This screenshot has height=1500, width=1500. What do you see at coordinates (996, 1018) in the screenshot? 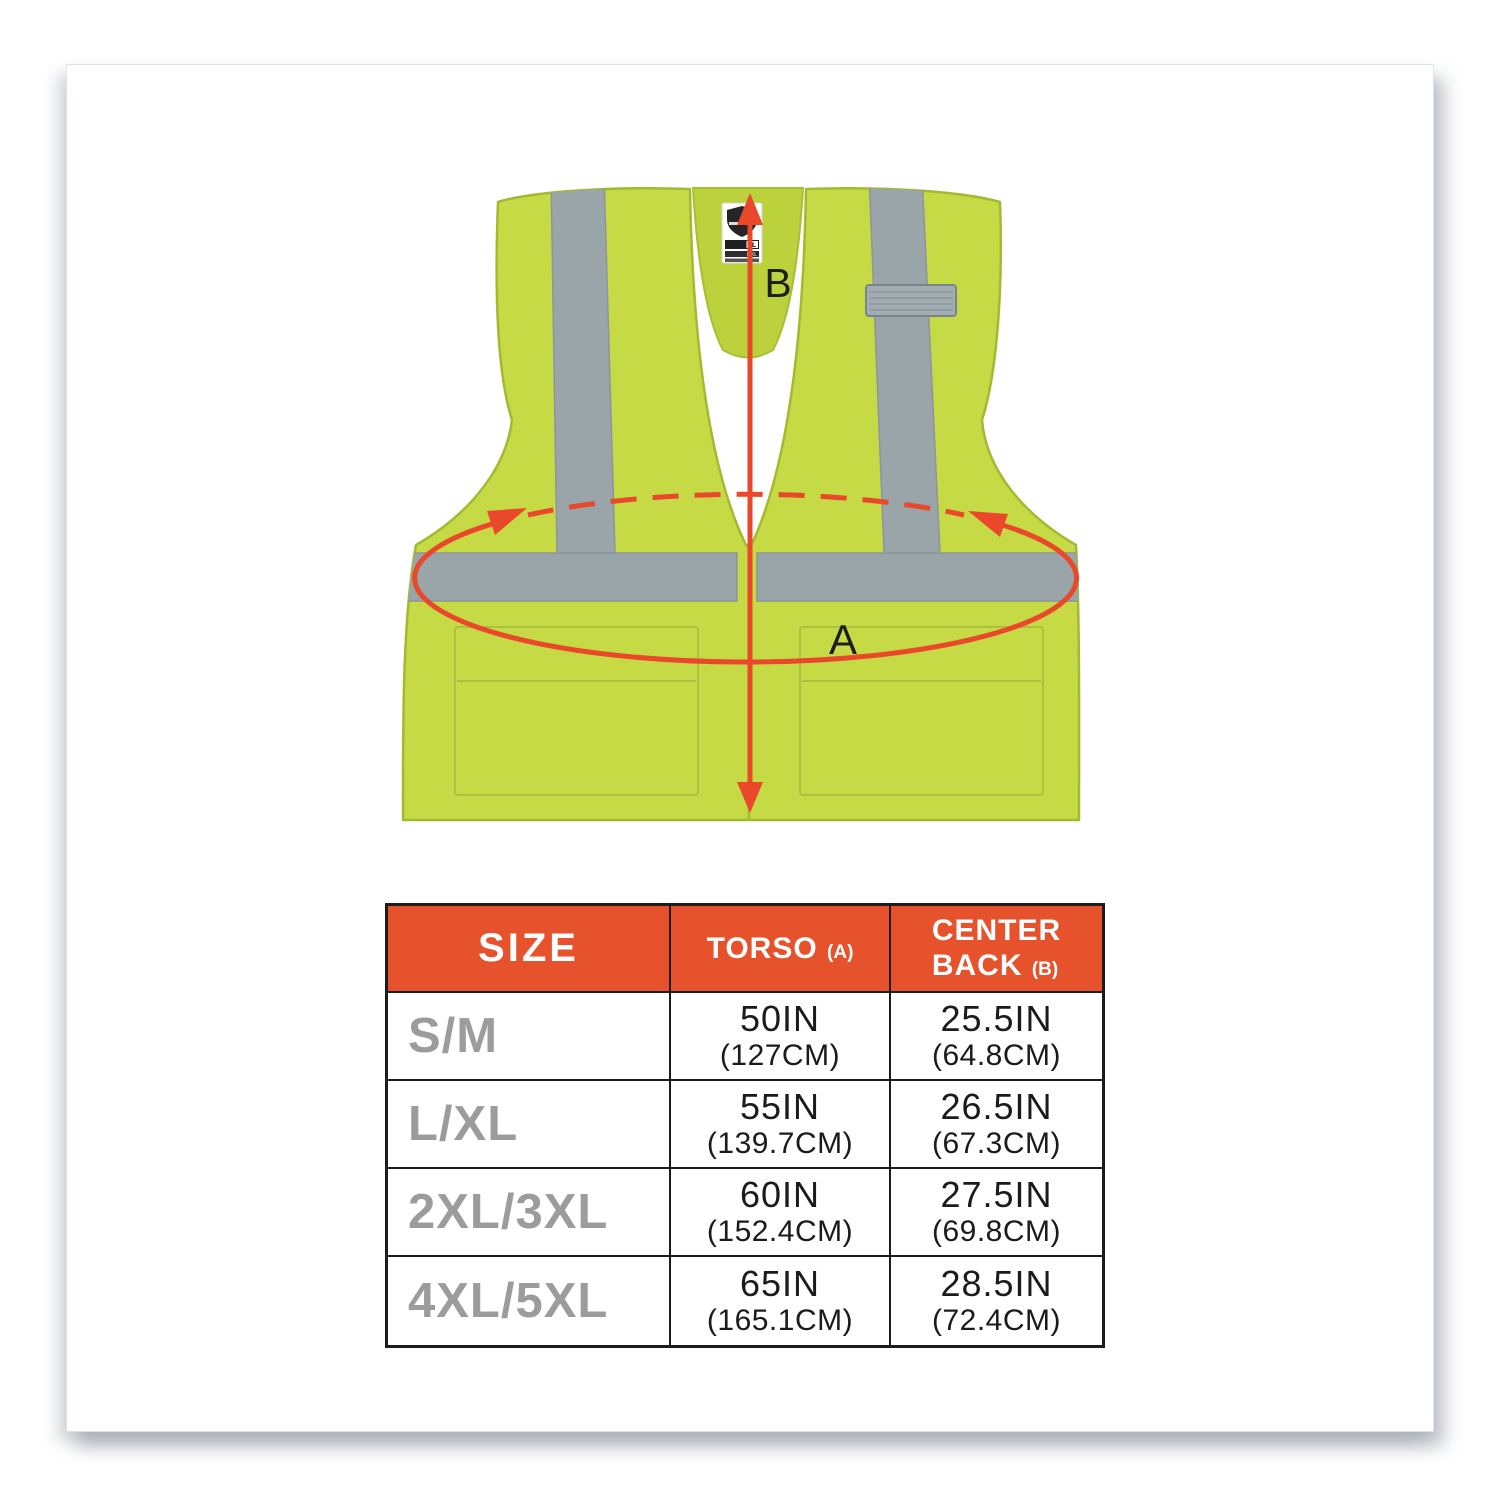
I see `back-inches: 25.5IN` at bounding box center [996, 1018].